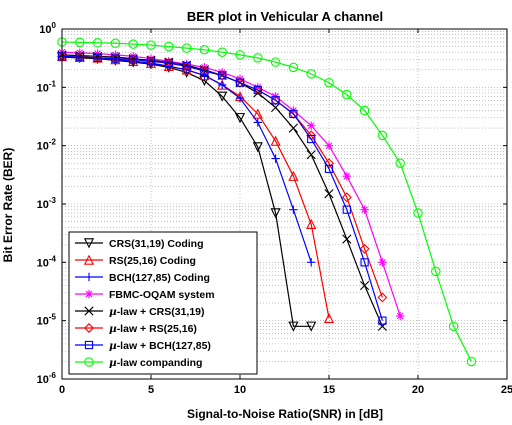  I want to click on legend-label: CRS(31,19) Coding, so click(156, 244).